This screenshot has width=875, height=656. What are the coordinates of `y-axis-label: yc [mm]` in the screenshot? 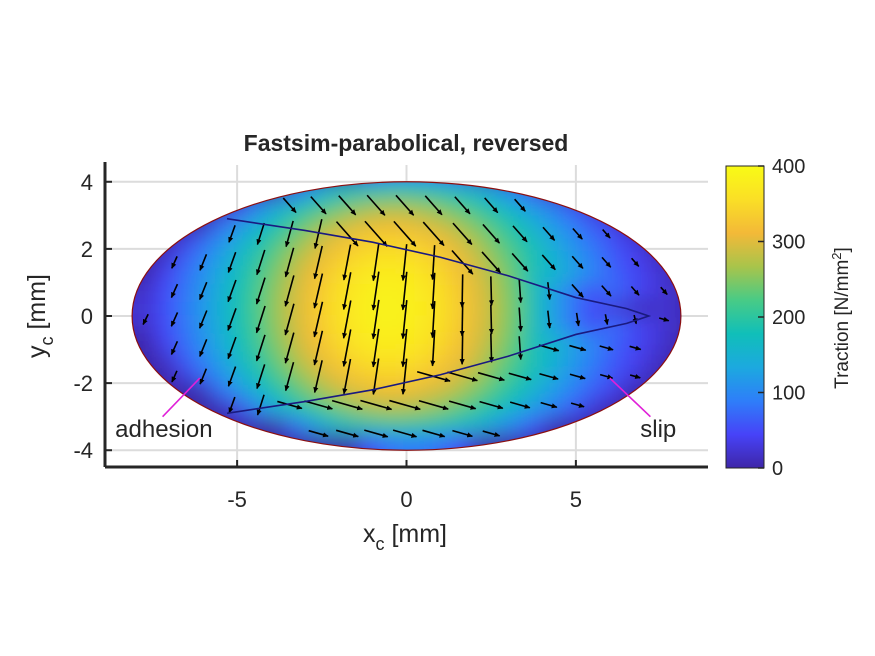 It's located at (40, 316).